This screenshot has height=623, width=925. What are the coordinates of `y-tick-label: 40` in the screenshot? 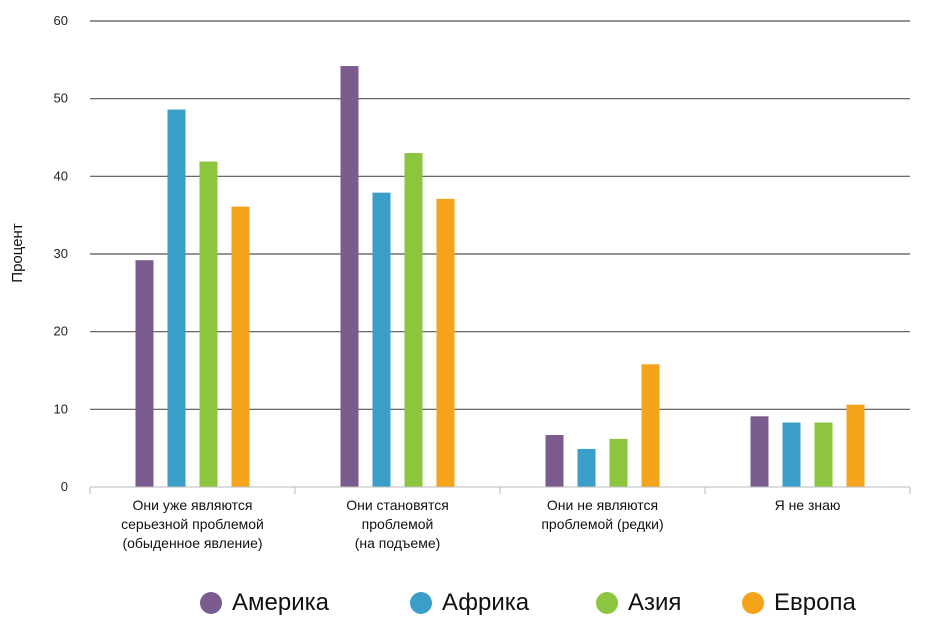 It's located at (61, 175).